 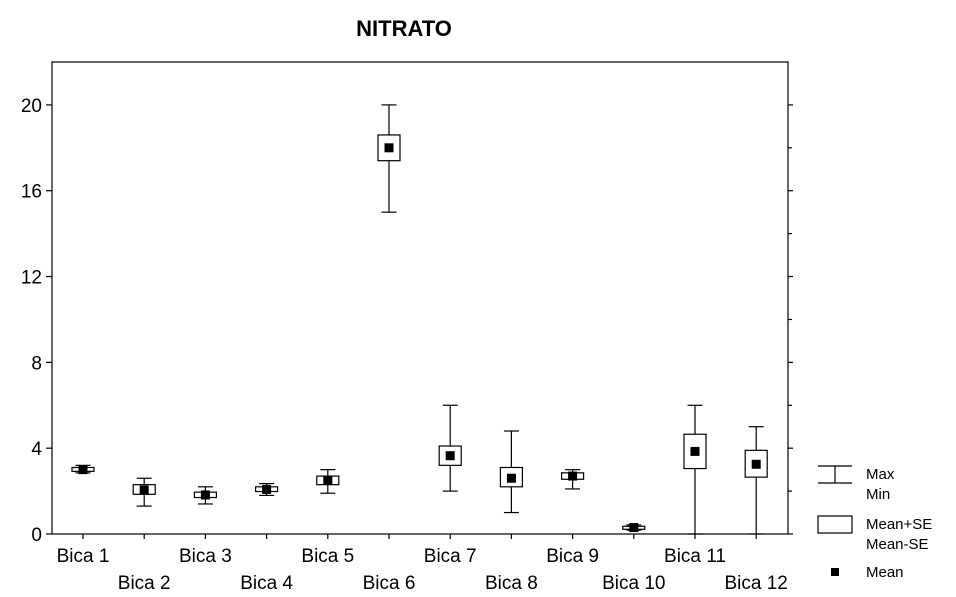 I want to click on legend-label: Mean+SE, so click(x=899, y=524).